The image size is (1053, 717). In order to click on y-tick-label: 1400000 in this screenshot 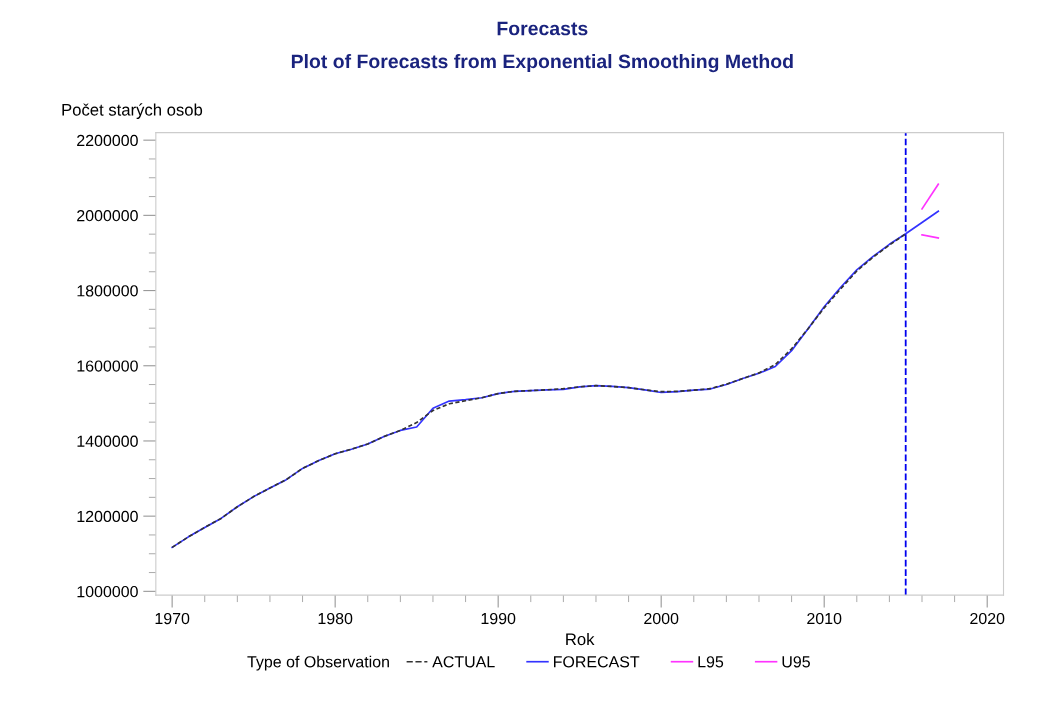, I will do `click(107, 441)`.